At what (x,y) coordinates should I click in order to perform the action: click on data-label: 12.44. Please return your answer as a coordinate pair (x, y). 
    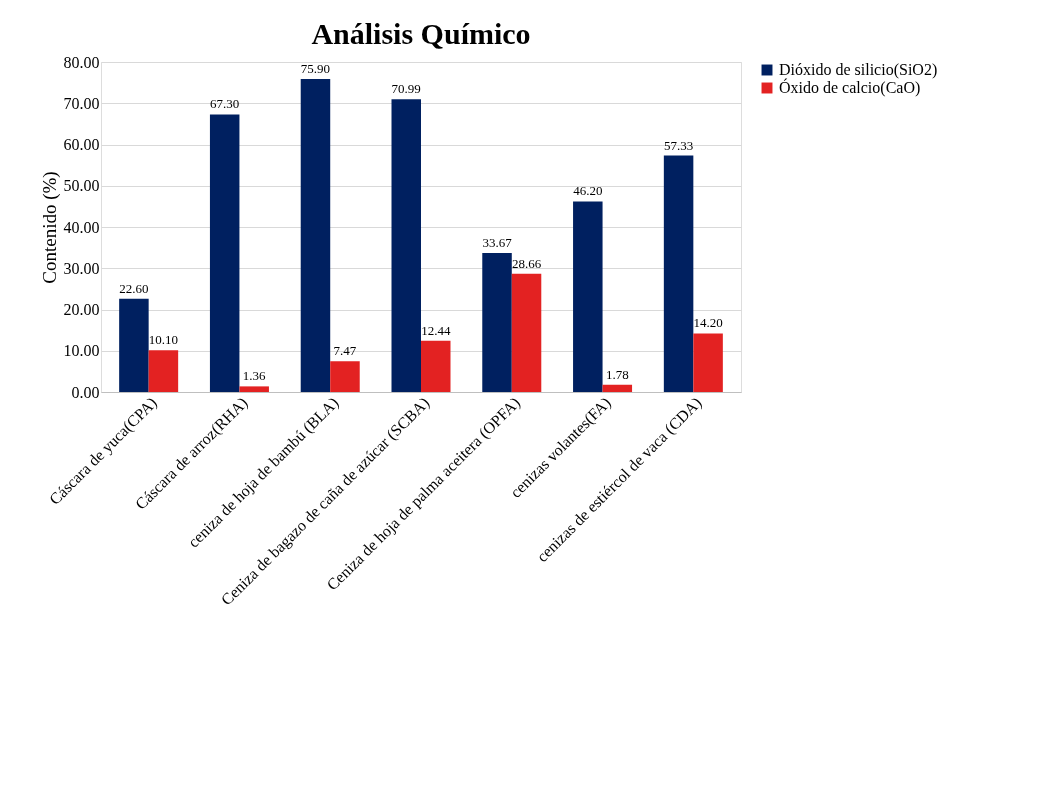
    Looking at the image, I should click on (436, 330).